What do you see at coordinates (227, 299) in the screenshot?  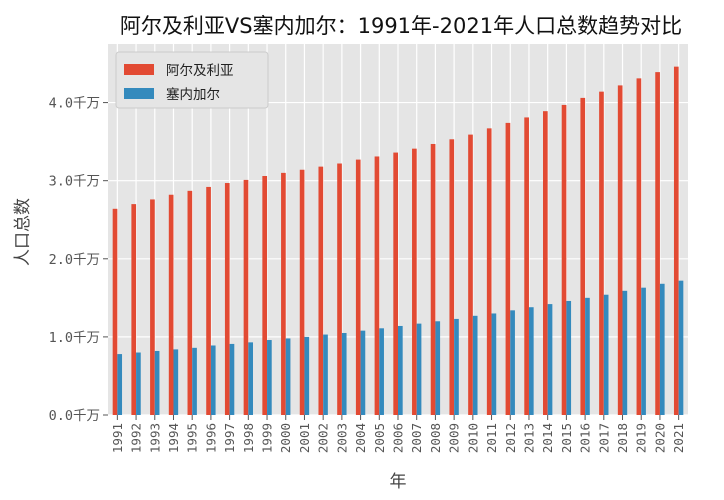 I see `bar-series-1-1997` at bounding box center [227, 299].